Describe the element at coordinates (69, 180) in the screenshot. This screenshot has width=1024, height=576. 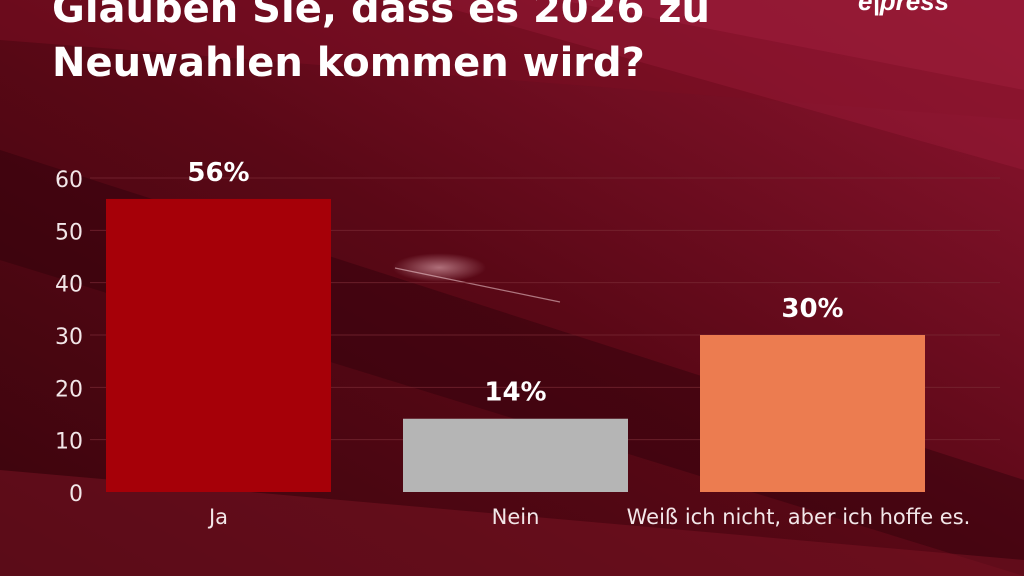
I see `y-tick-label: 60` at that location.